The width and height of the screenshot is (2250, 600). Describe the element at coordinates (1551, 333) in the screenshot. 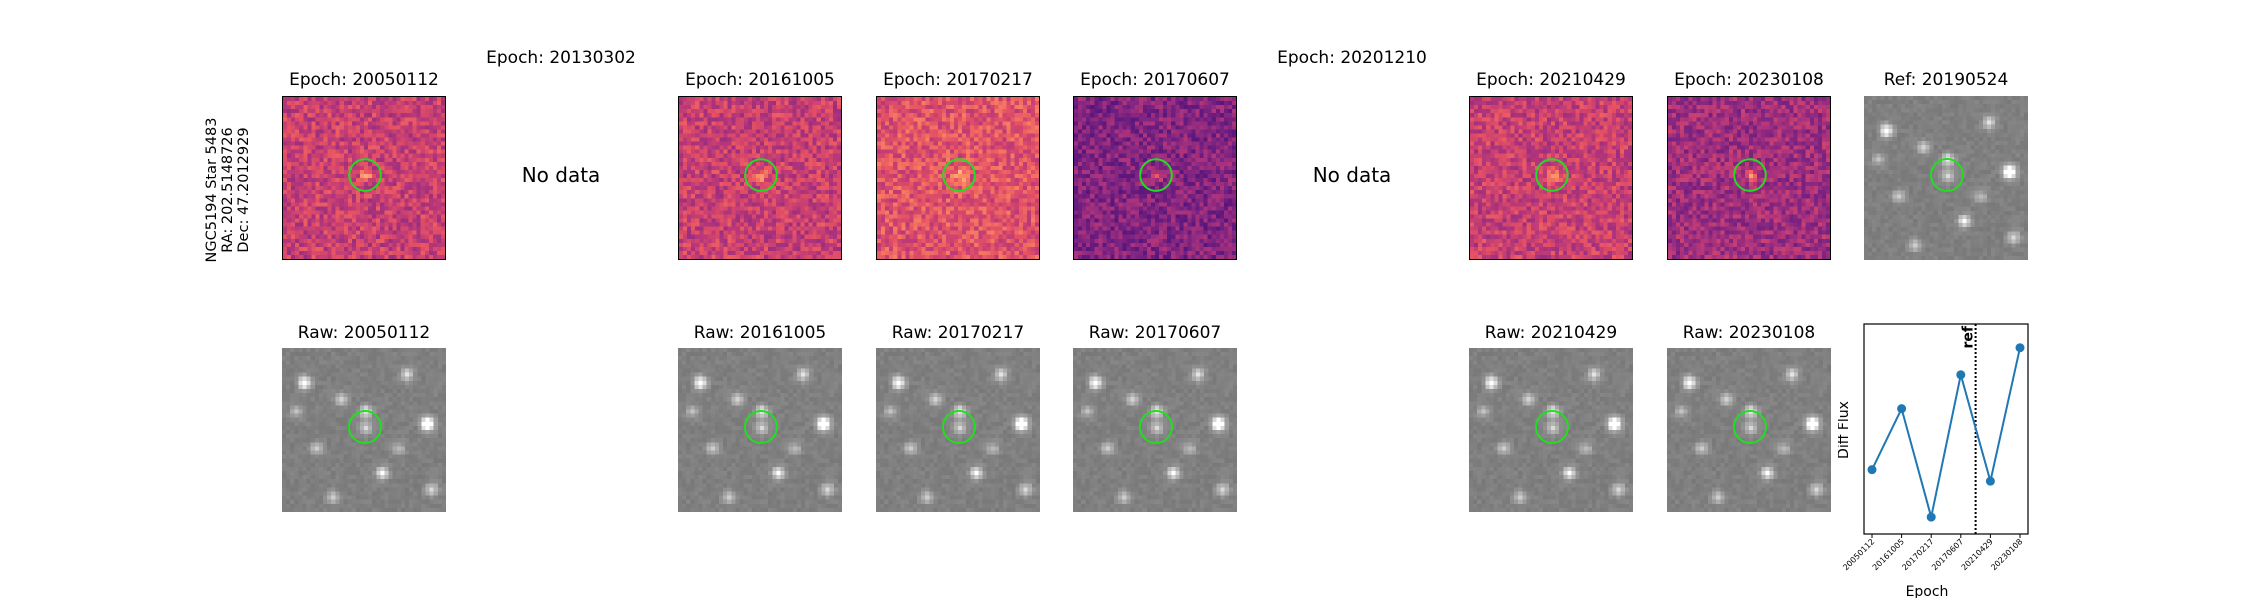

I see `raw-title-4: Raw: 20210429` at that location.